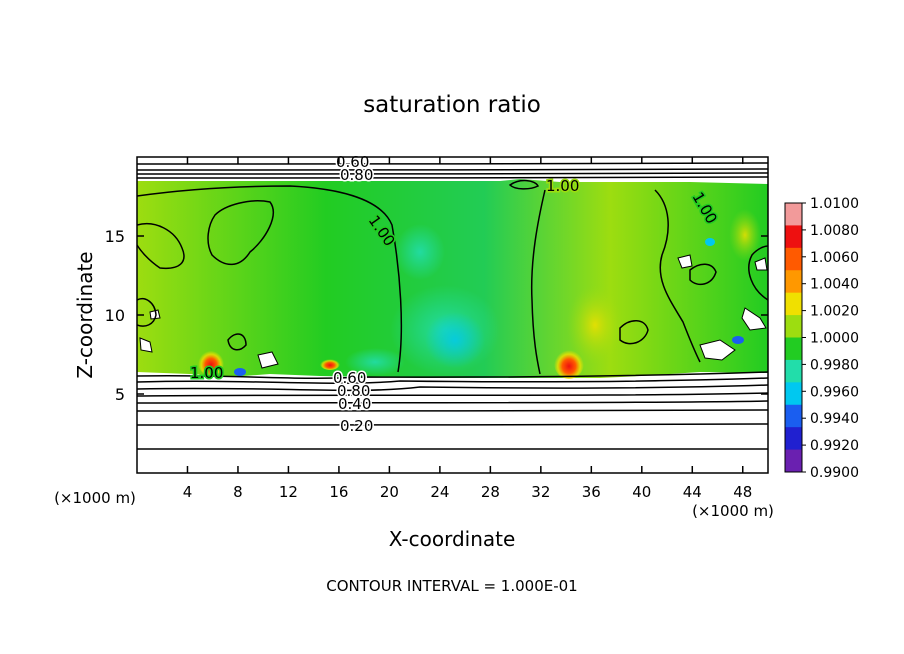  Describe the element at coordinates (677, 276) in the screenshot. I see `contour-one-right` at that location.